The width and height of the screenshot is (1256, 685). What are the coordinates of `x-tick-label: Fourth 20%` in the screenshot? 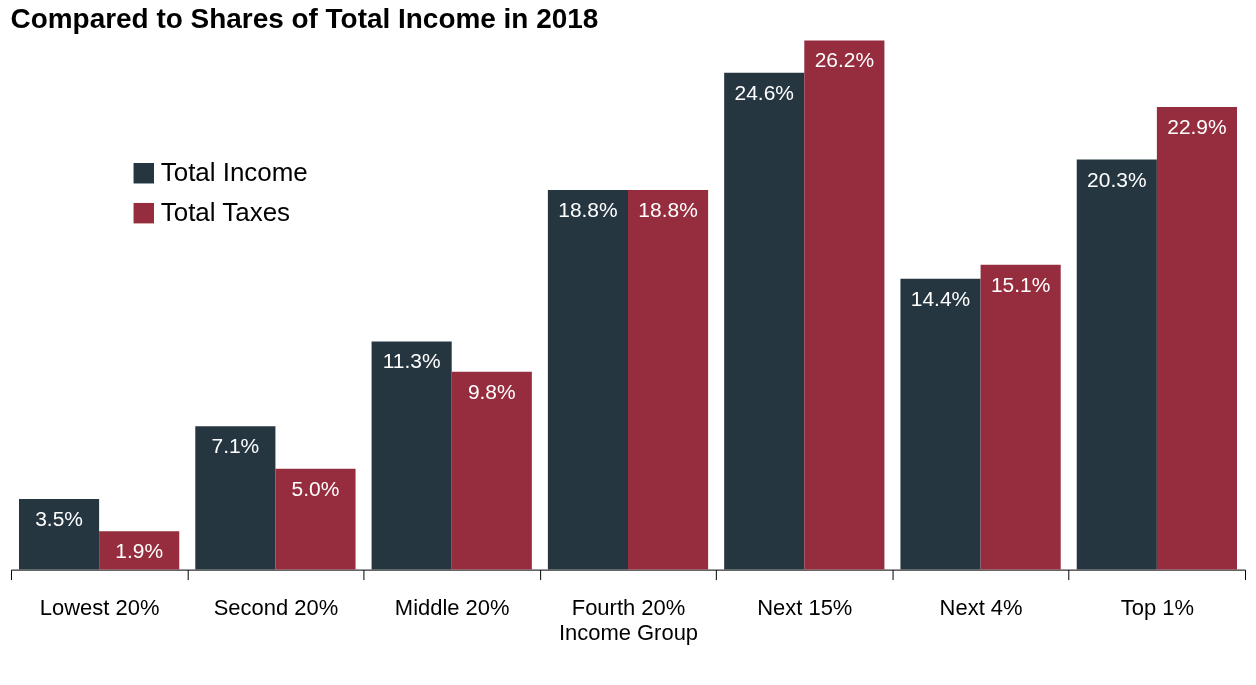 It's located at (628, 608).